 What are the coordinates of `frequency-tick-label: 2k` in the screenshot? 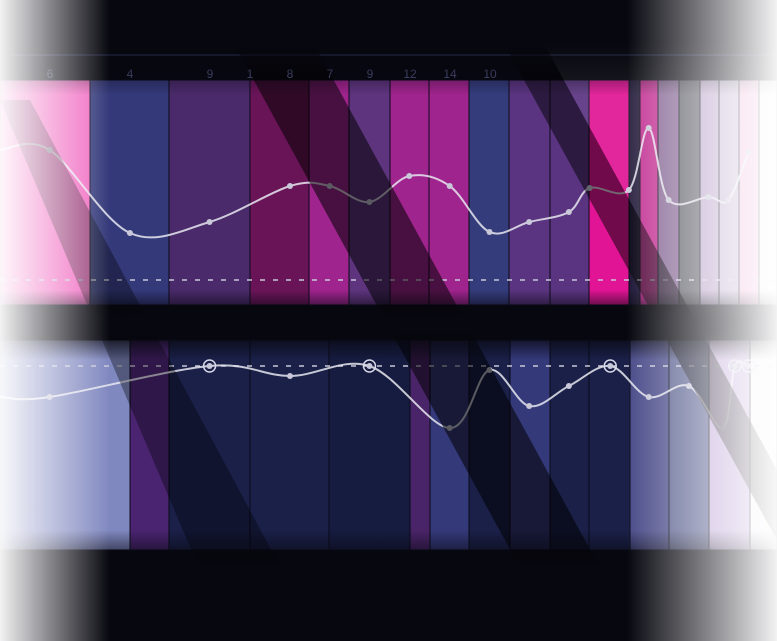 It's located at (461, 612).